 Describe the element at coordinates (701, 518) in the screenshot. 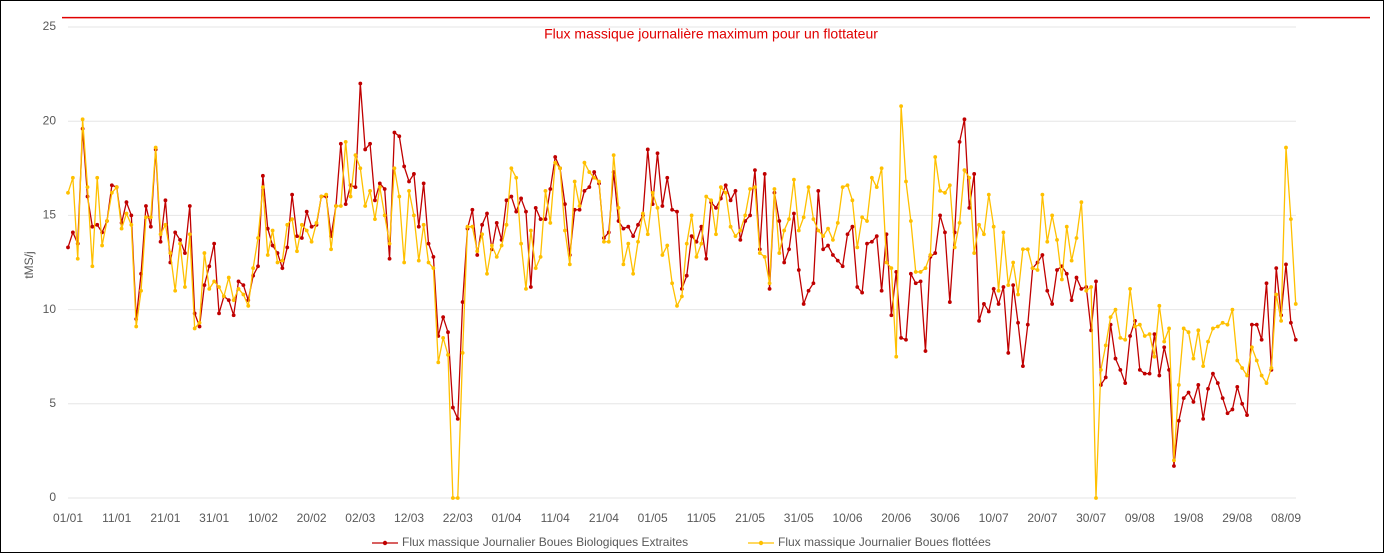

I see `x-tick-label: 11/05` at that location.